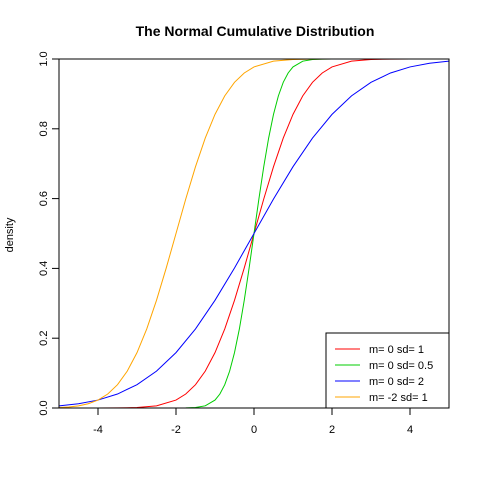 Image resolution: width=480 pixels, height=480 pixels. I want to click on y-axis: 0.0 0.2 0.4 0.6 0.8 1.0, so click(48, 233).